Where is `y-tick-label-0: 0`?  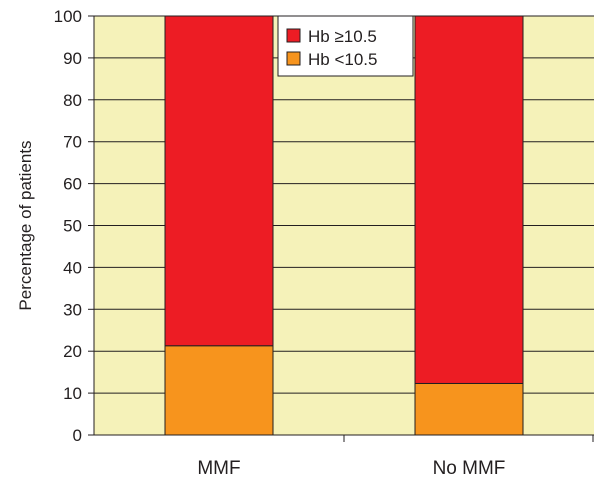
y-tick-label-0: 0 is located at coordinates (77, 435).